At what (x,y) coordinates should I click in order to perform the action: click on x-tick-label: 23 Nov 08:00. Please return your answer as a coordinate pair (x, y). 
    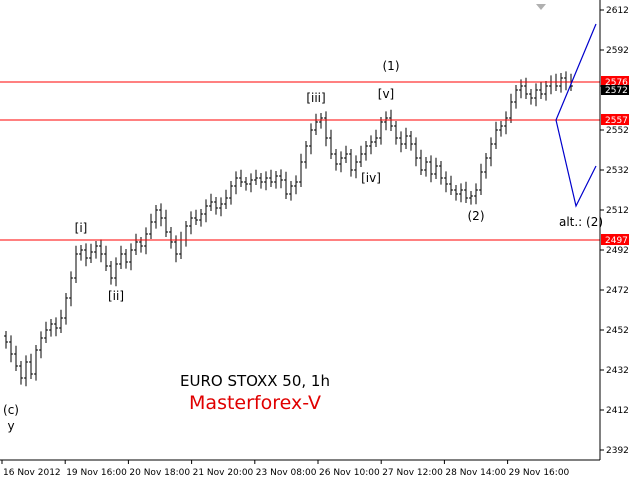
    Looking at the image, I should click on (286, 473).